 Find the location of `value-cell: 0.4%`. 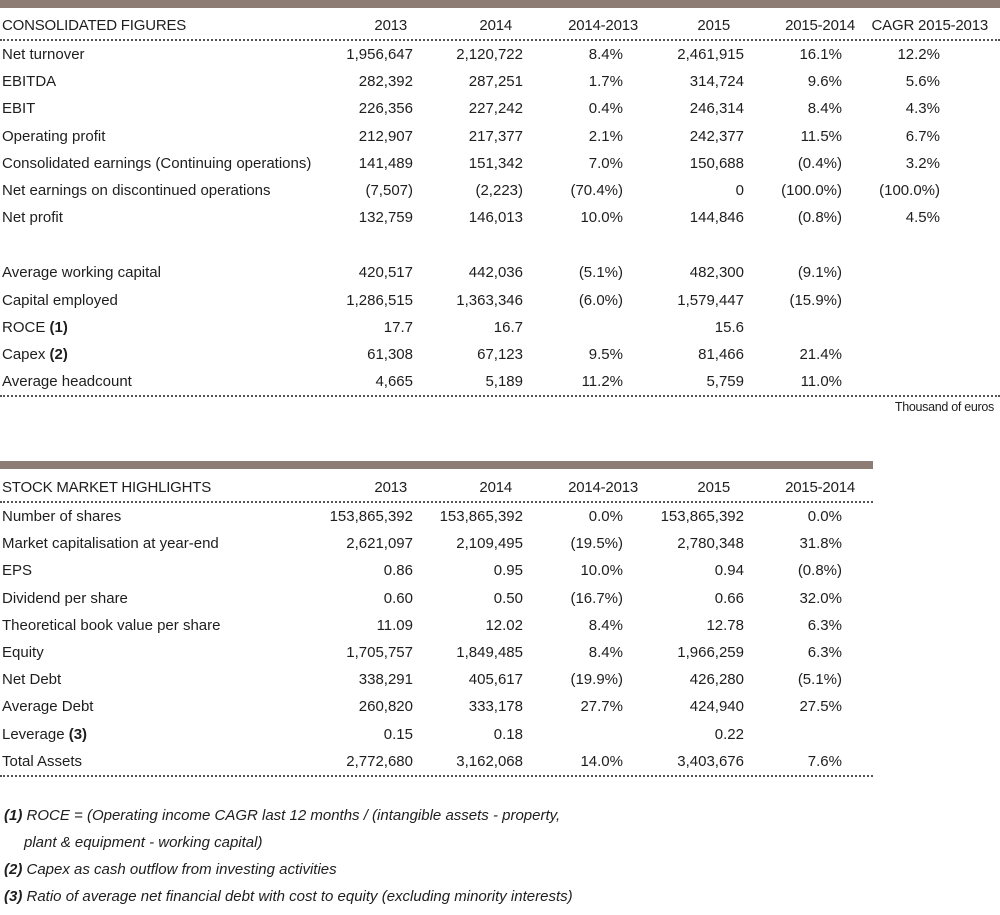

value-cell: 0.4% is located at coordinates (605, 109).